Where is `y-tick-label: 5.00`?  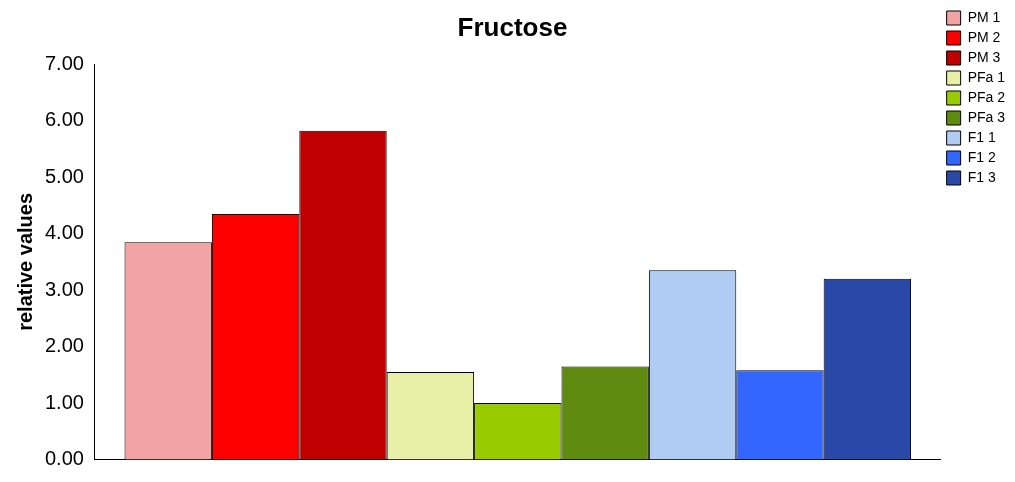
y-tick-label: 5.00 is located at coordinates (64, 175).